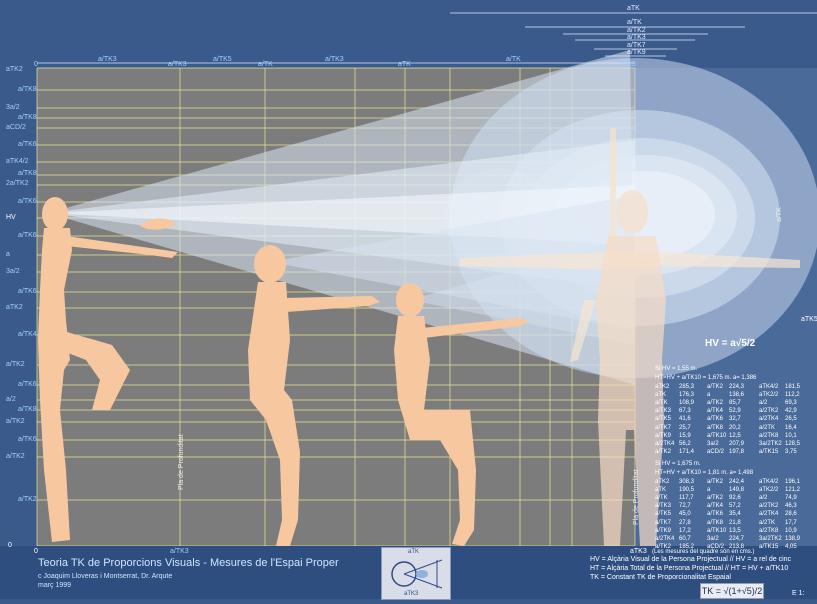 This screenshot has width=817, height=604. I want to click on table1-cell: a/2TK8, so click(769, 435).